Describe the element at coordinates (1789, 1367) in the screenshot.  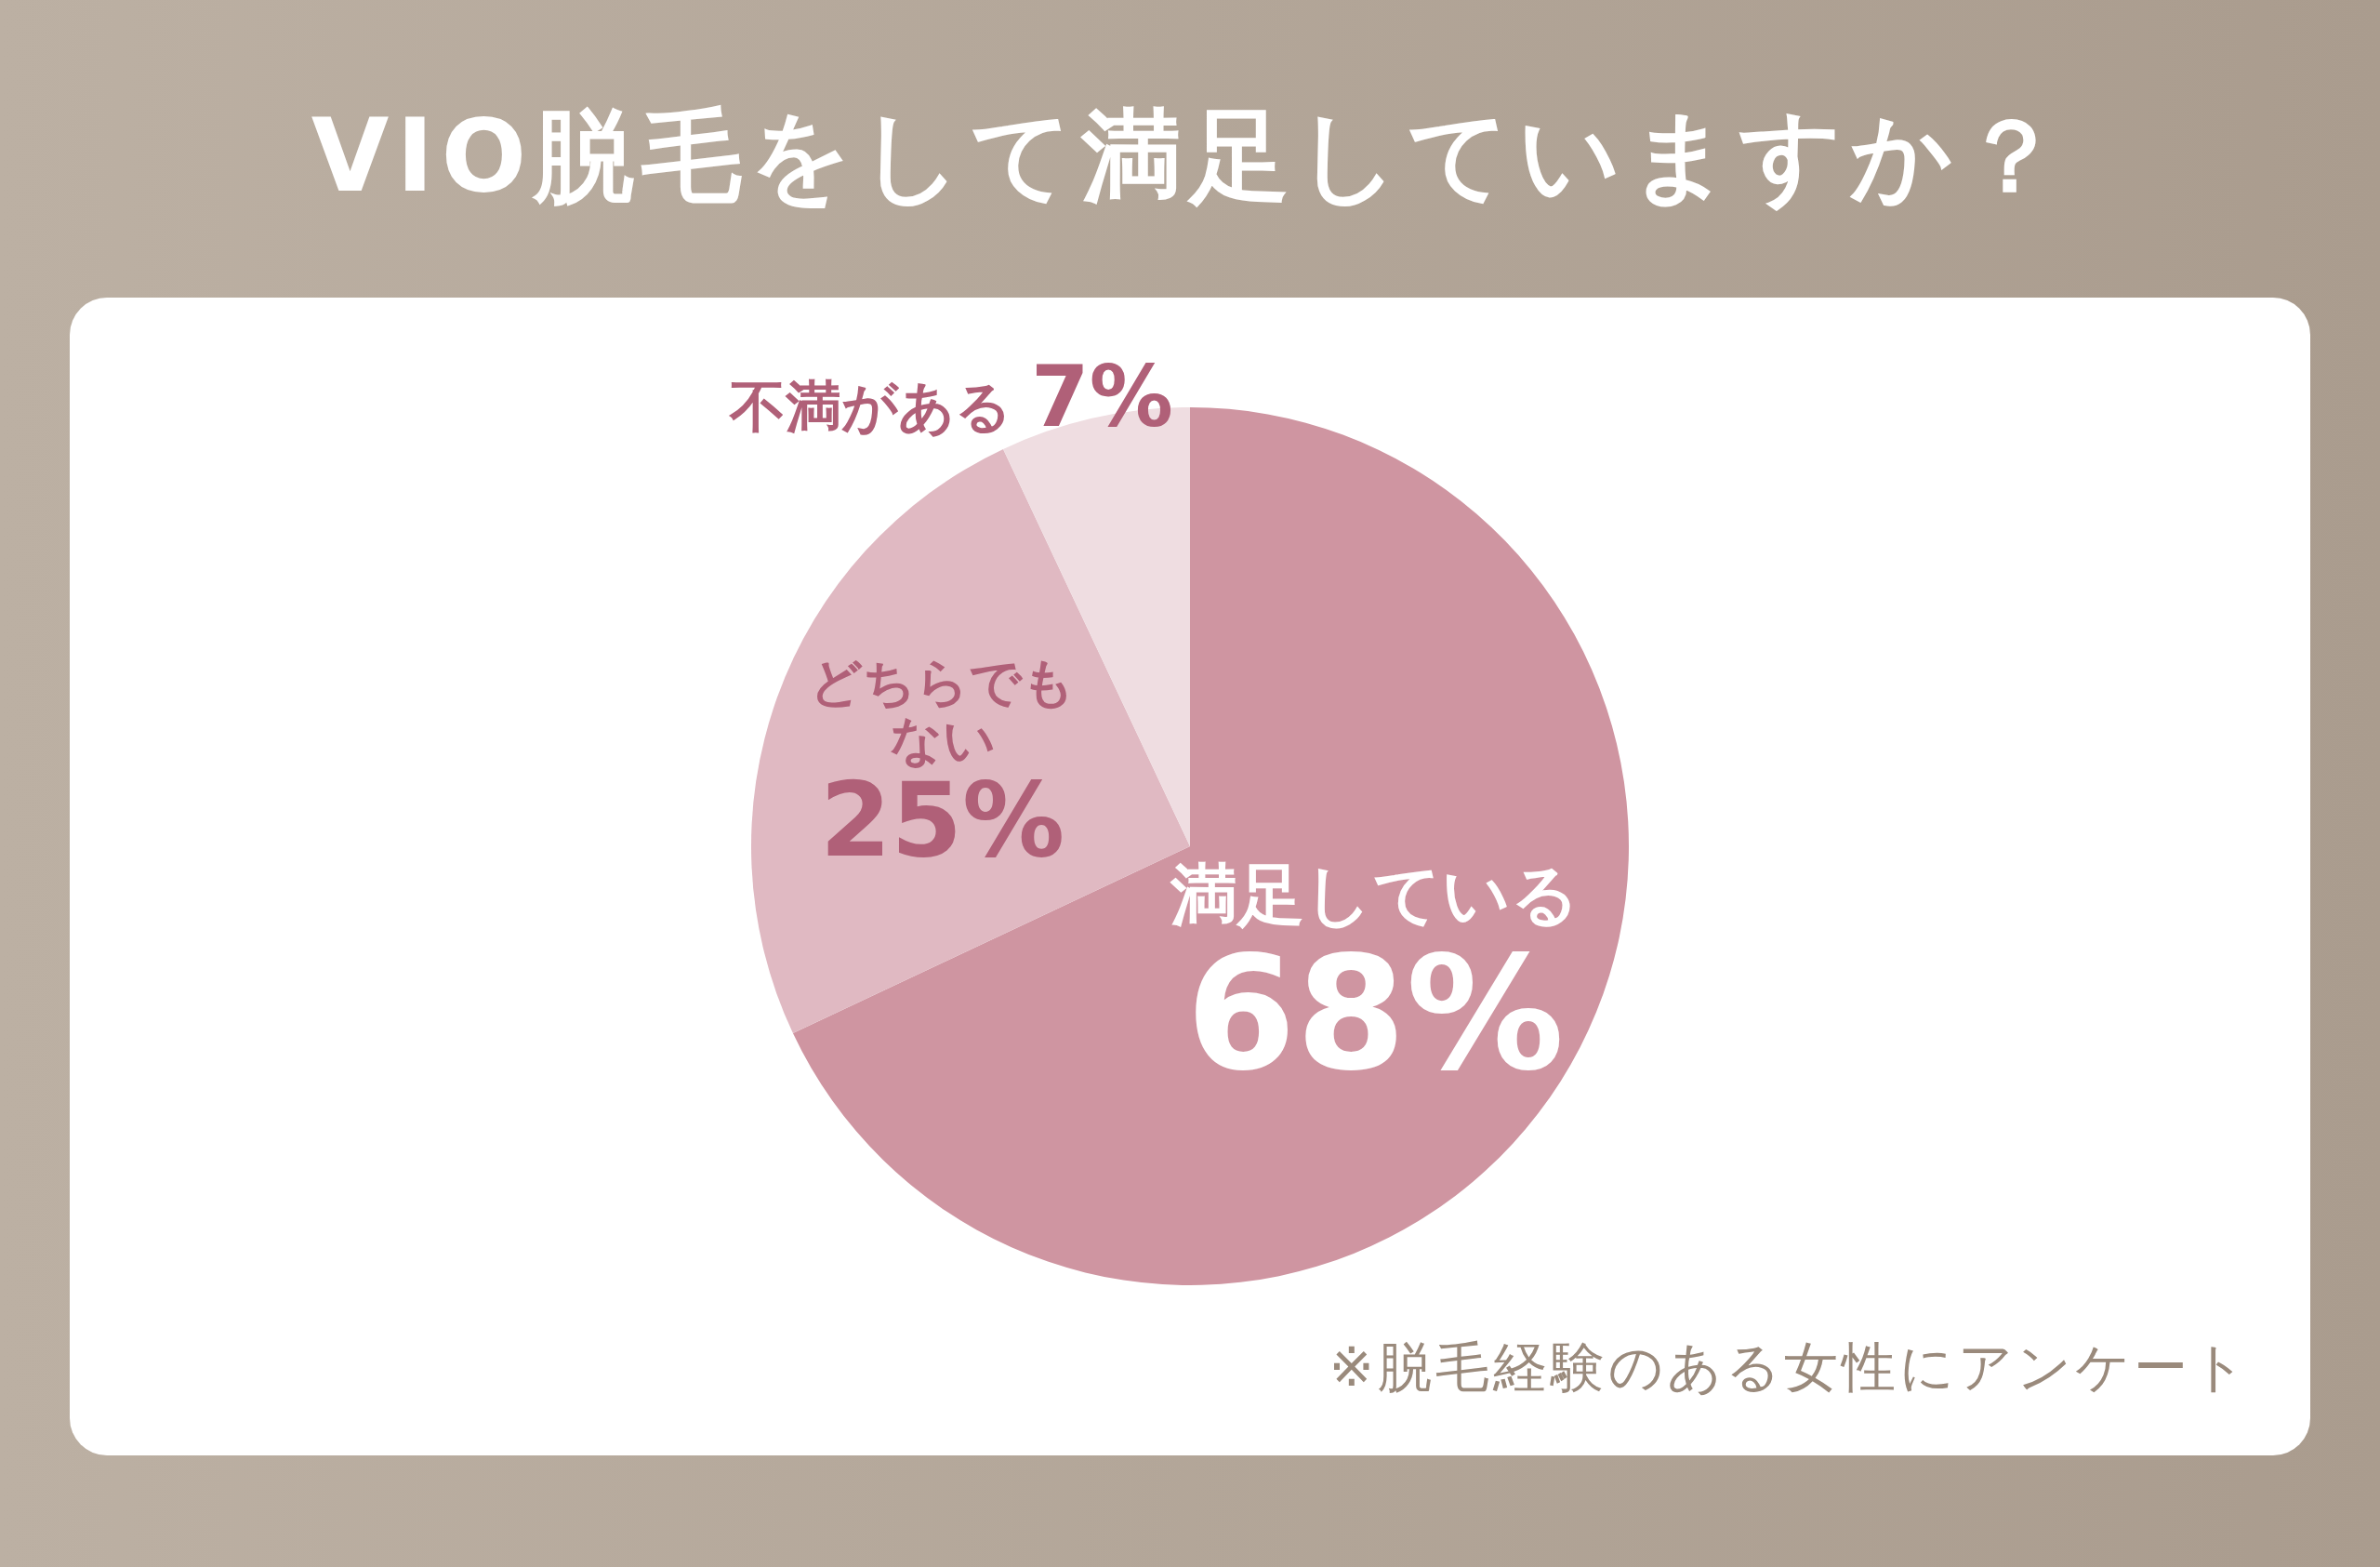
I see `text: ※脱毛経験のある女性にアンケート` at that location.